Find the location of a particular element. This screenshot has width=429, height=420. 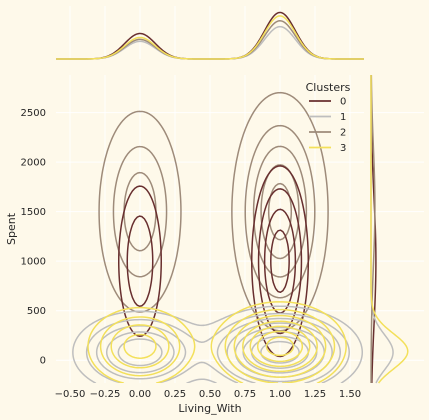

legend-title: Clusters is located at coordinates (328, 87).